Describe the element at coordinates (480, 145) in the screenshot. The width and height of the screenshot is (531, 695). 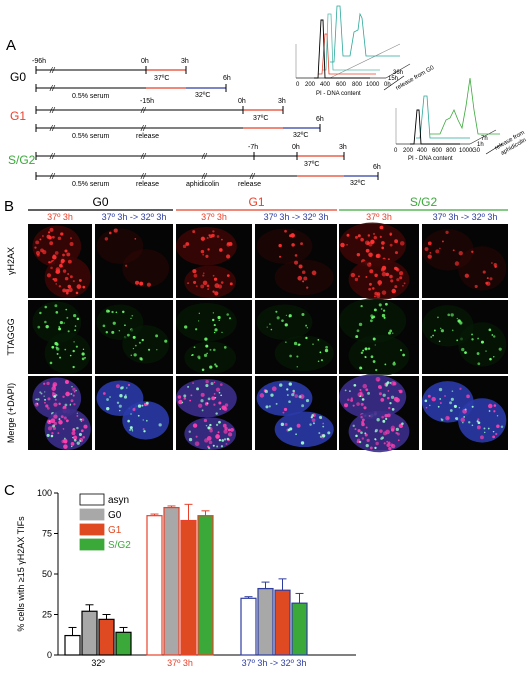
I see `histo-sg2-label-1h: 1h` at that location.